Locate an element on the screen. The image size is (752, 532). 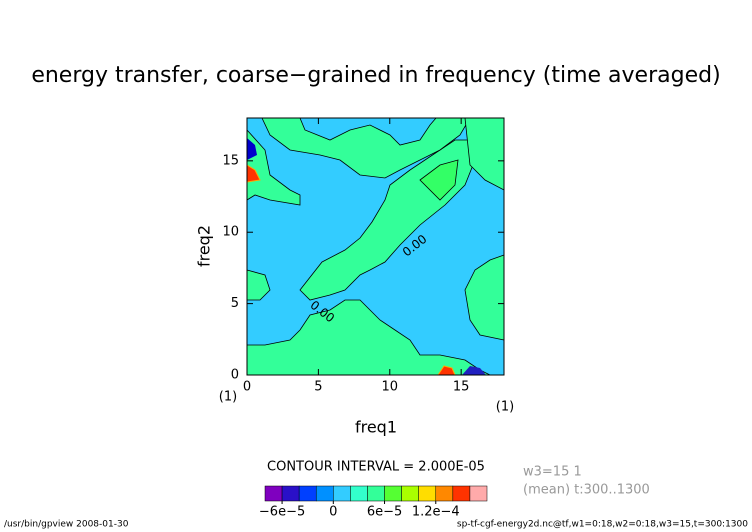
colorbar-tick-label: 6e−5 is located at coordinates (384, 512).